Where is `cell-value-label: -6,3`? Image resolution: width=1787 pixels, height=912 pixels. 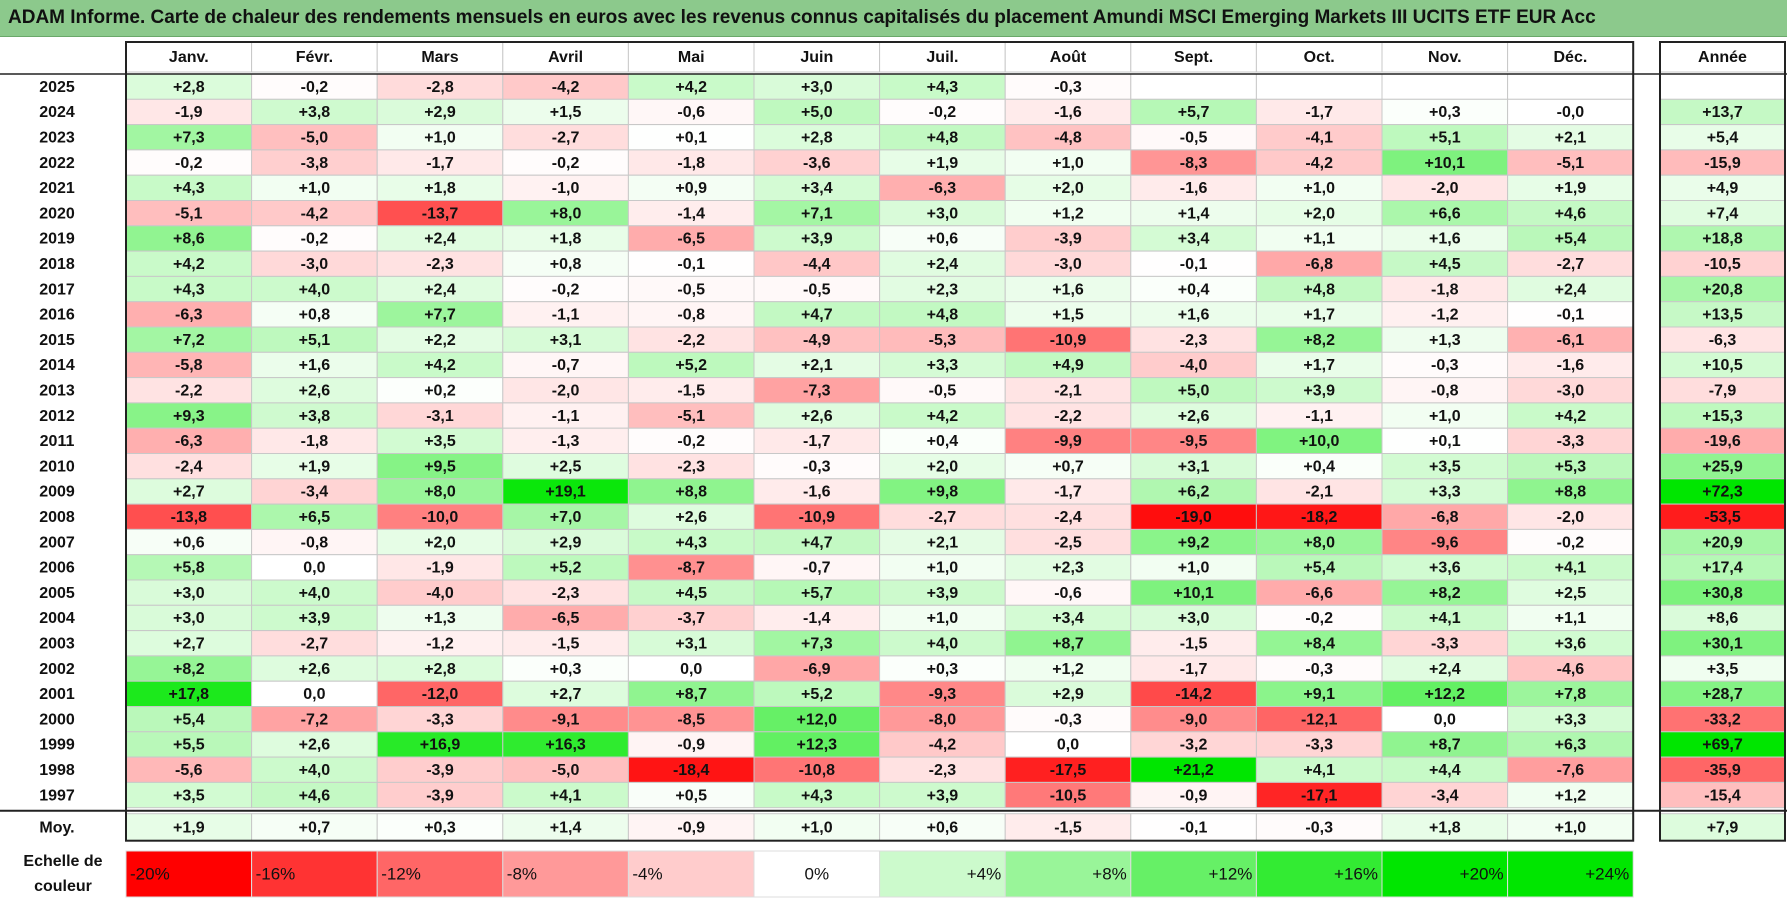
cell-value-label: -6,3 is located at coordinates (189, 315).